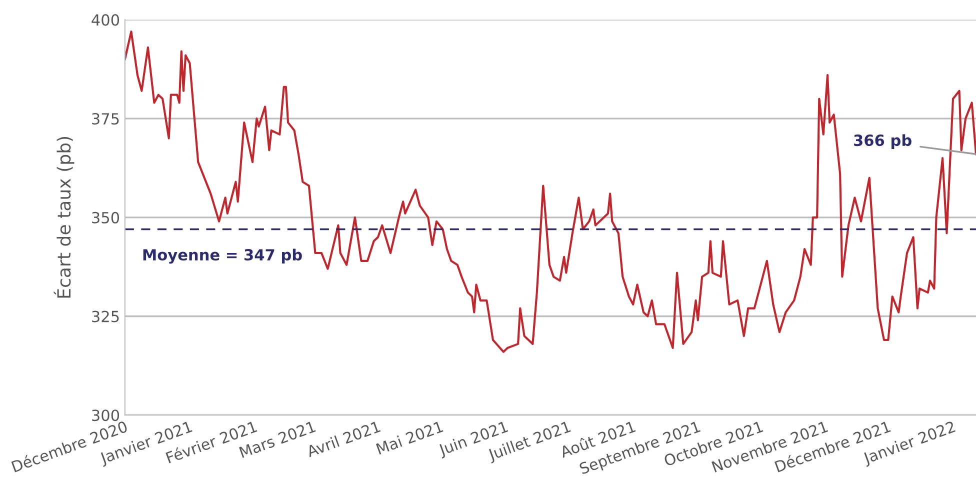  Describe the element at coordinates (106, 416) in the screenshot. I see `y-tick-label: 300` at that location.